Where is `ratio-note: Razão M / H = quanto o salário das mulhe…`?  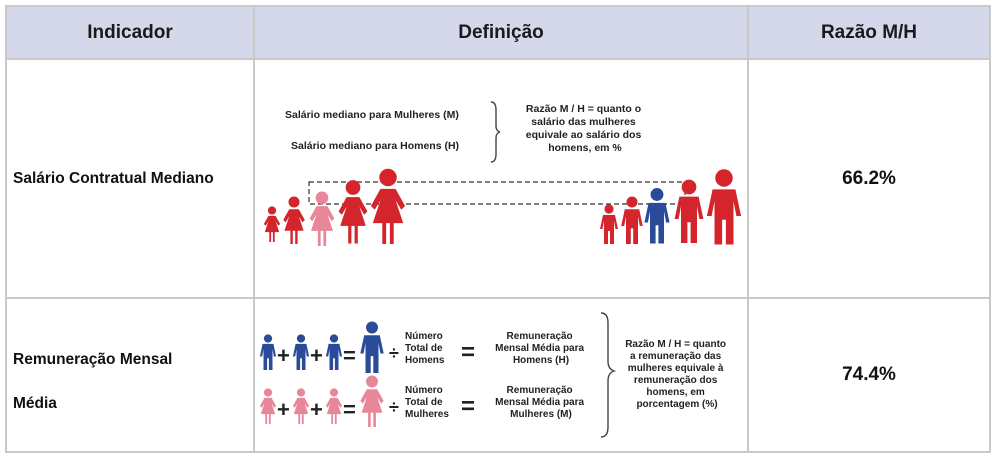 ratio-note: Razão M / H = quanto o salário das mulhe… is located at coordinates (585, 128).